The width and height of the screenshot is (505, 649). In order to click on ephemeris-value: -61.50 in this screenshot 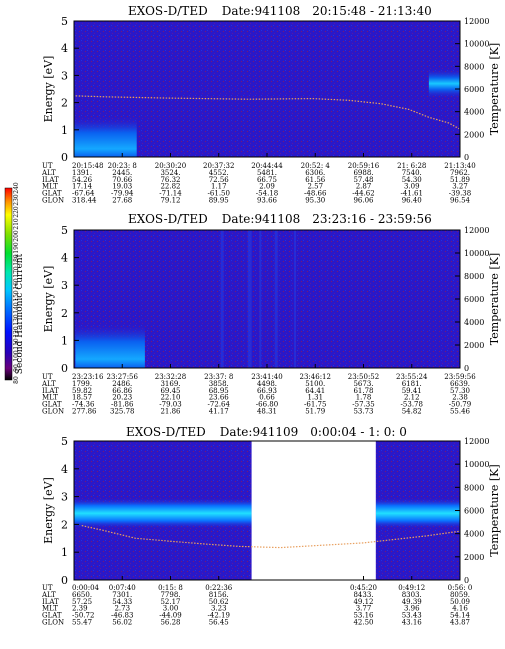, I will do `click(219, 194)`.